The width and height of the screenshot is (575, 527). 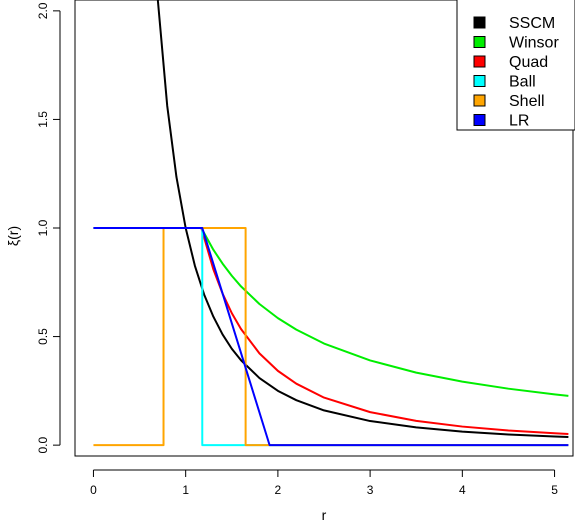 I want to click on y-tick-label: 0.0, so click(x=43, y=444).